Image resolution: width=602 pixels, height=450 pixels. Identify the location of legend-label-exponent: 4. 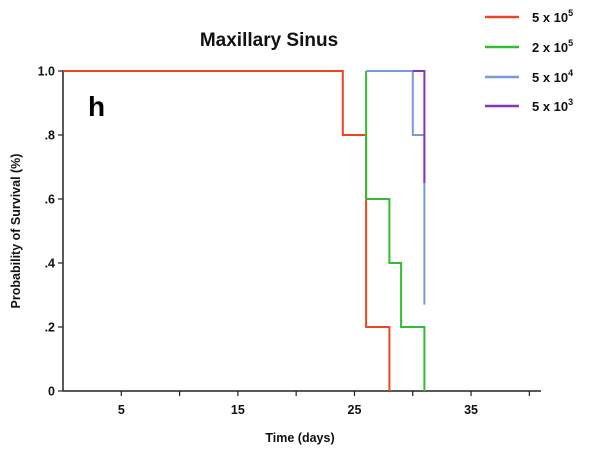
(570, 73).